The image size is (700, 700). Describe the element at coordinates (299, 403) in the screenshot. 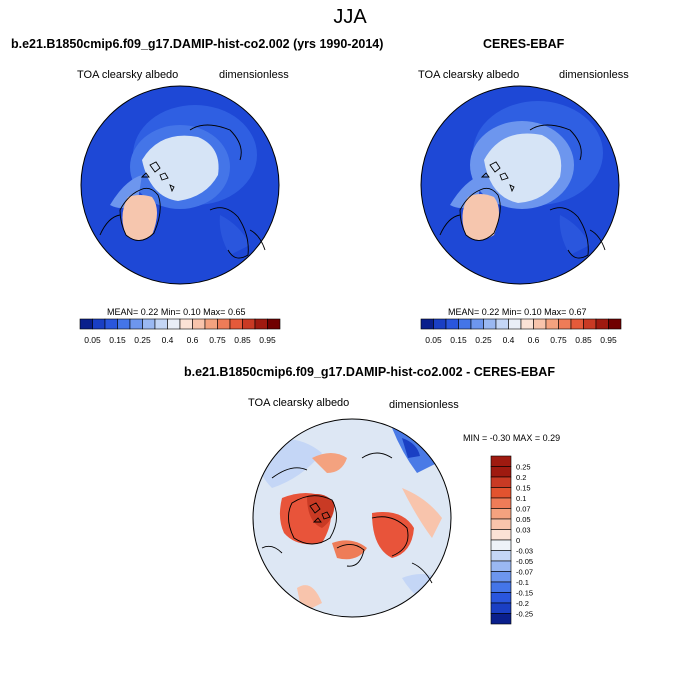

I see `diff-variable-label: TOA clearsky albedo` at that location.